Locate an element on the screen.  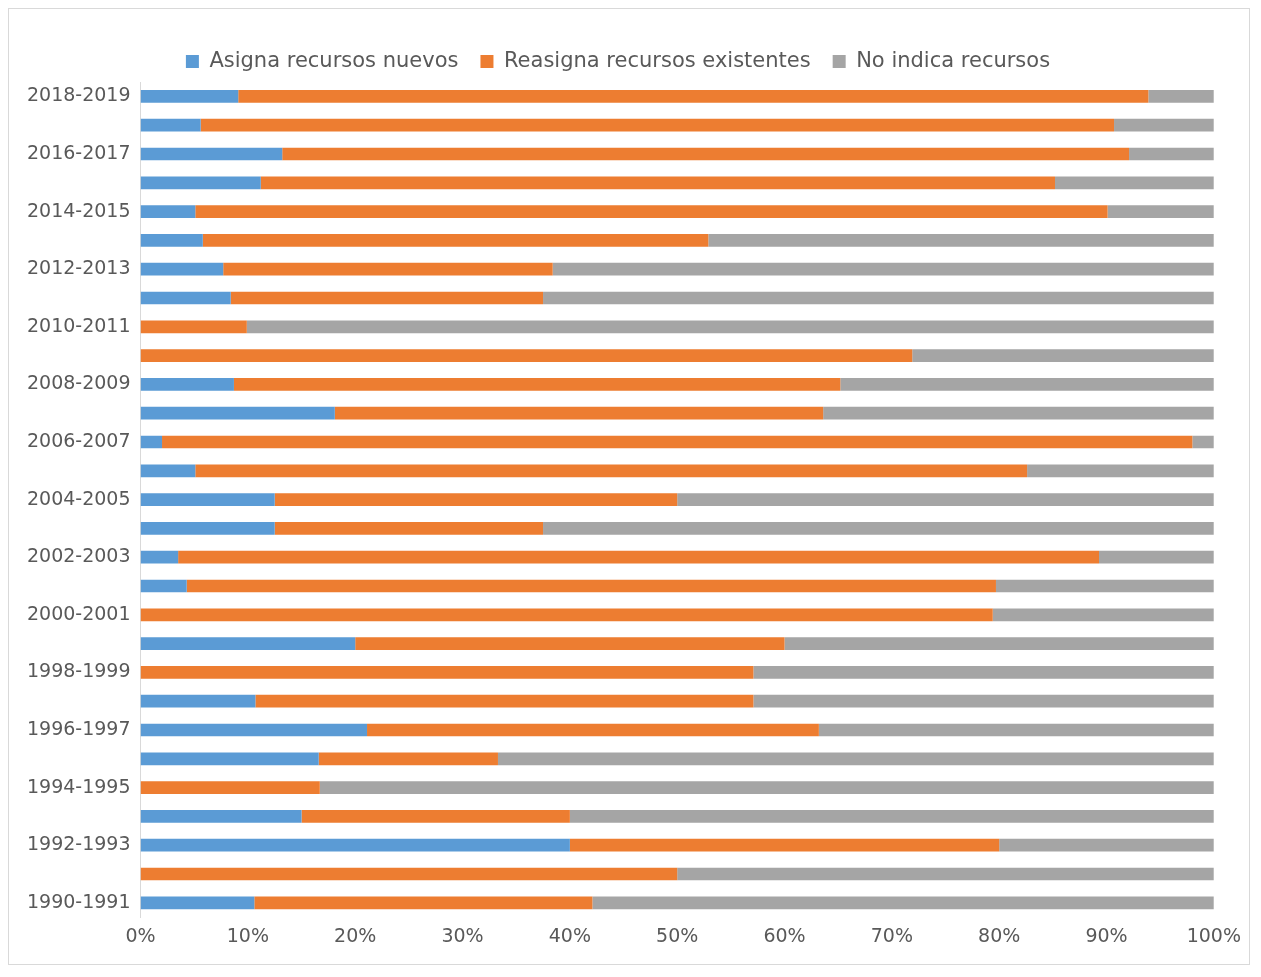
x-tick-label: 10% is located at coordinates (248, 934).